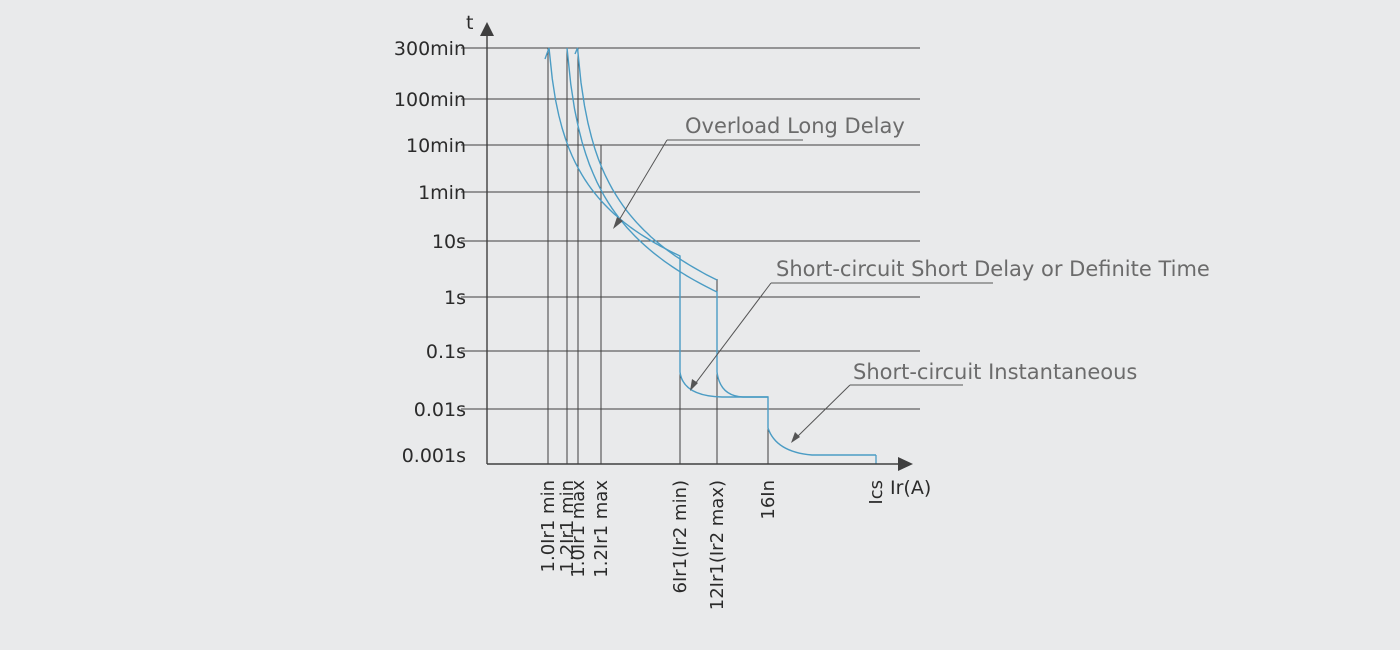 This screenshot has height=650, width=1400. Describe the element at coordinates (548, 526) in the screenshot. I see `x-tick-1-0ir1-min: 1.0Ir1 min` at that location.